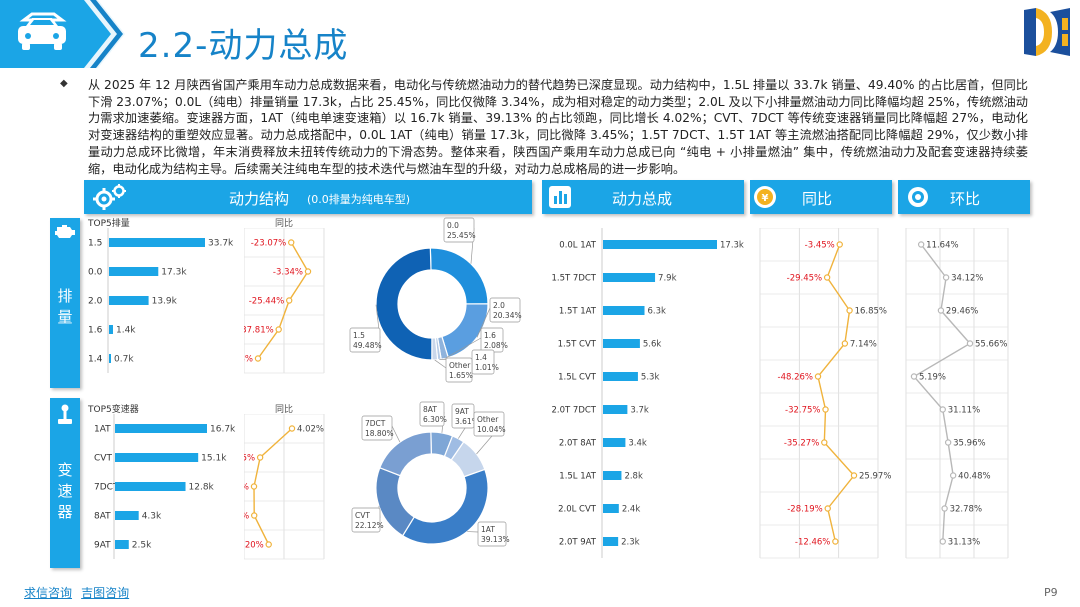 This screenshot has height=607, width=1080. I want to click on data-label: 25.97%, so click(875, 477).